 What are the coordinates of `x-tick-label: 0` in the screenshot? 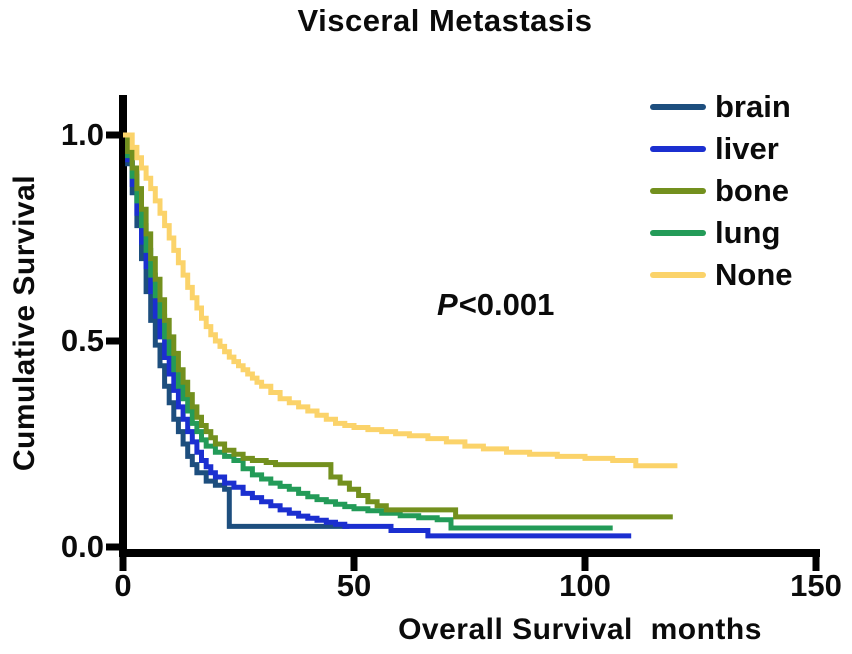 It's located at (123, 585).